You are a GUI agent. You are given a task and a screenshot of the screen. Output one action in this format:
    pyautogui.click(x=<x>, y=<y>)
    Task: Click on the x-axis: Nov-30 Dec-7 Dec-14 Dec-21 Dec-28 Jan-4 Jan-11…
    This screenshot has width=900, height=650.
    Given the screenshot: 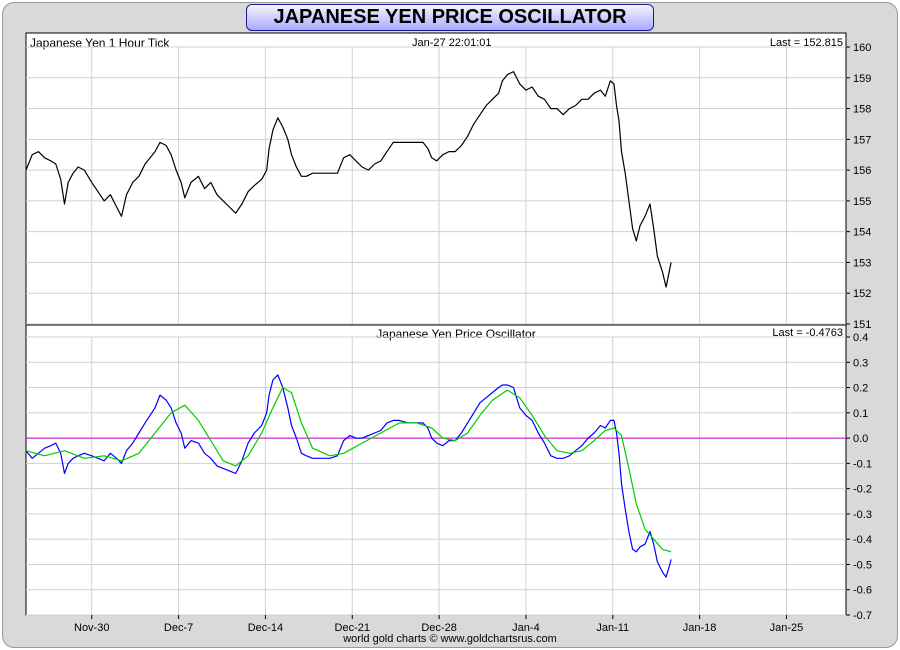 What is the action you would take?
    pyautogui.click(x=438, y=624)
    